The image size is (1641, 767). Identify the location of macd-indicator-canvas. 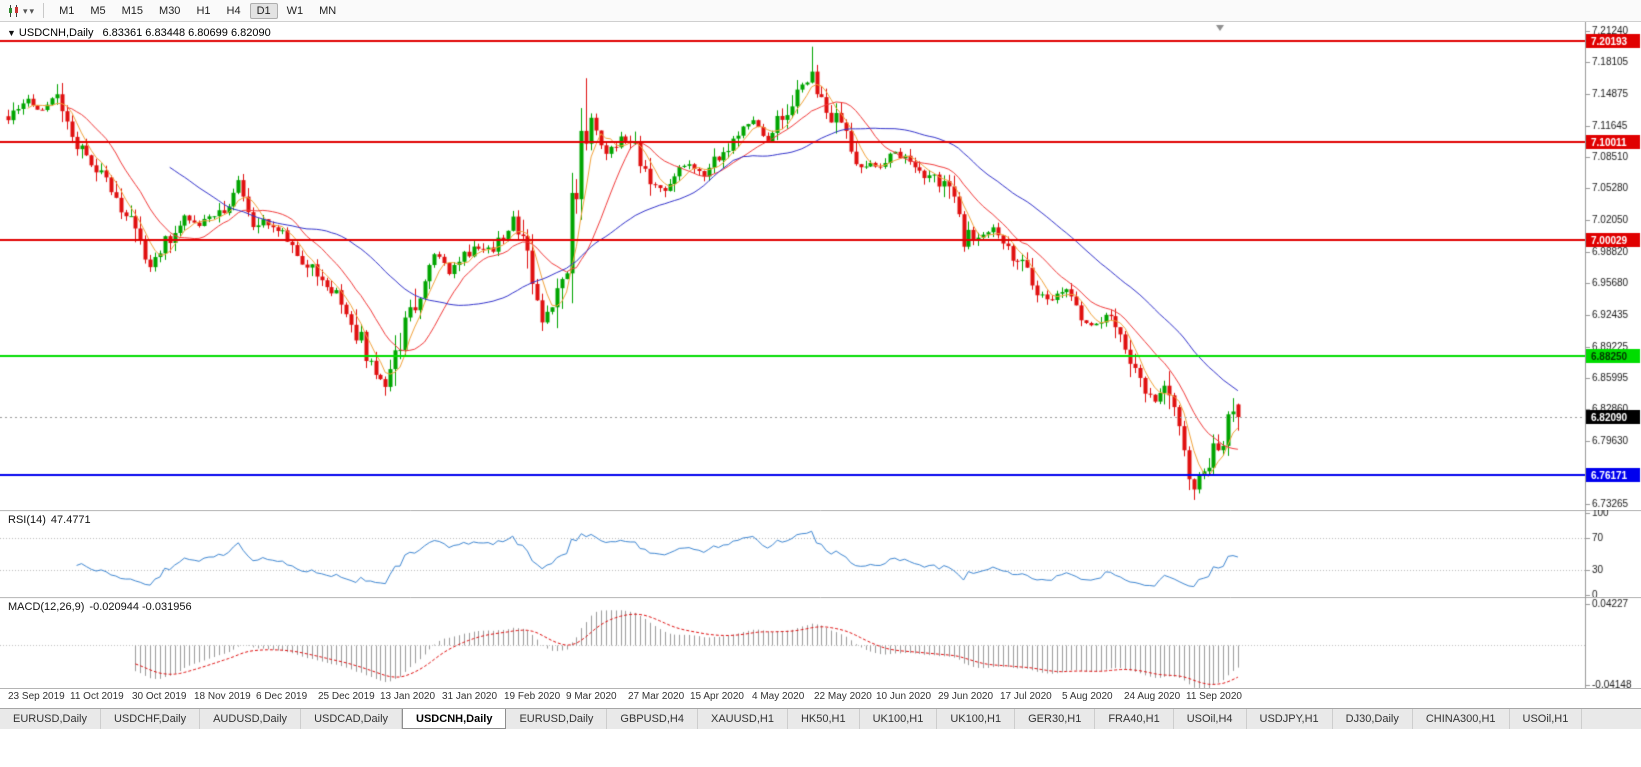
(820, 642).